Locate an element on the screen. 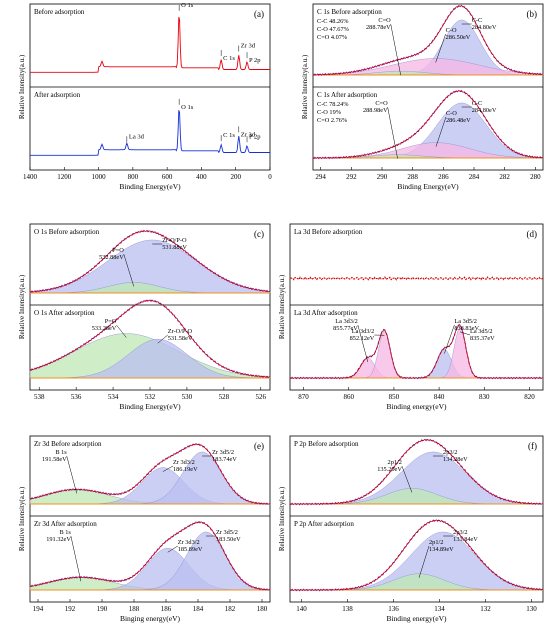 This screenshot has height=628, width=550. x-tick-label: 136 is located at coordinates (393, 609).